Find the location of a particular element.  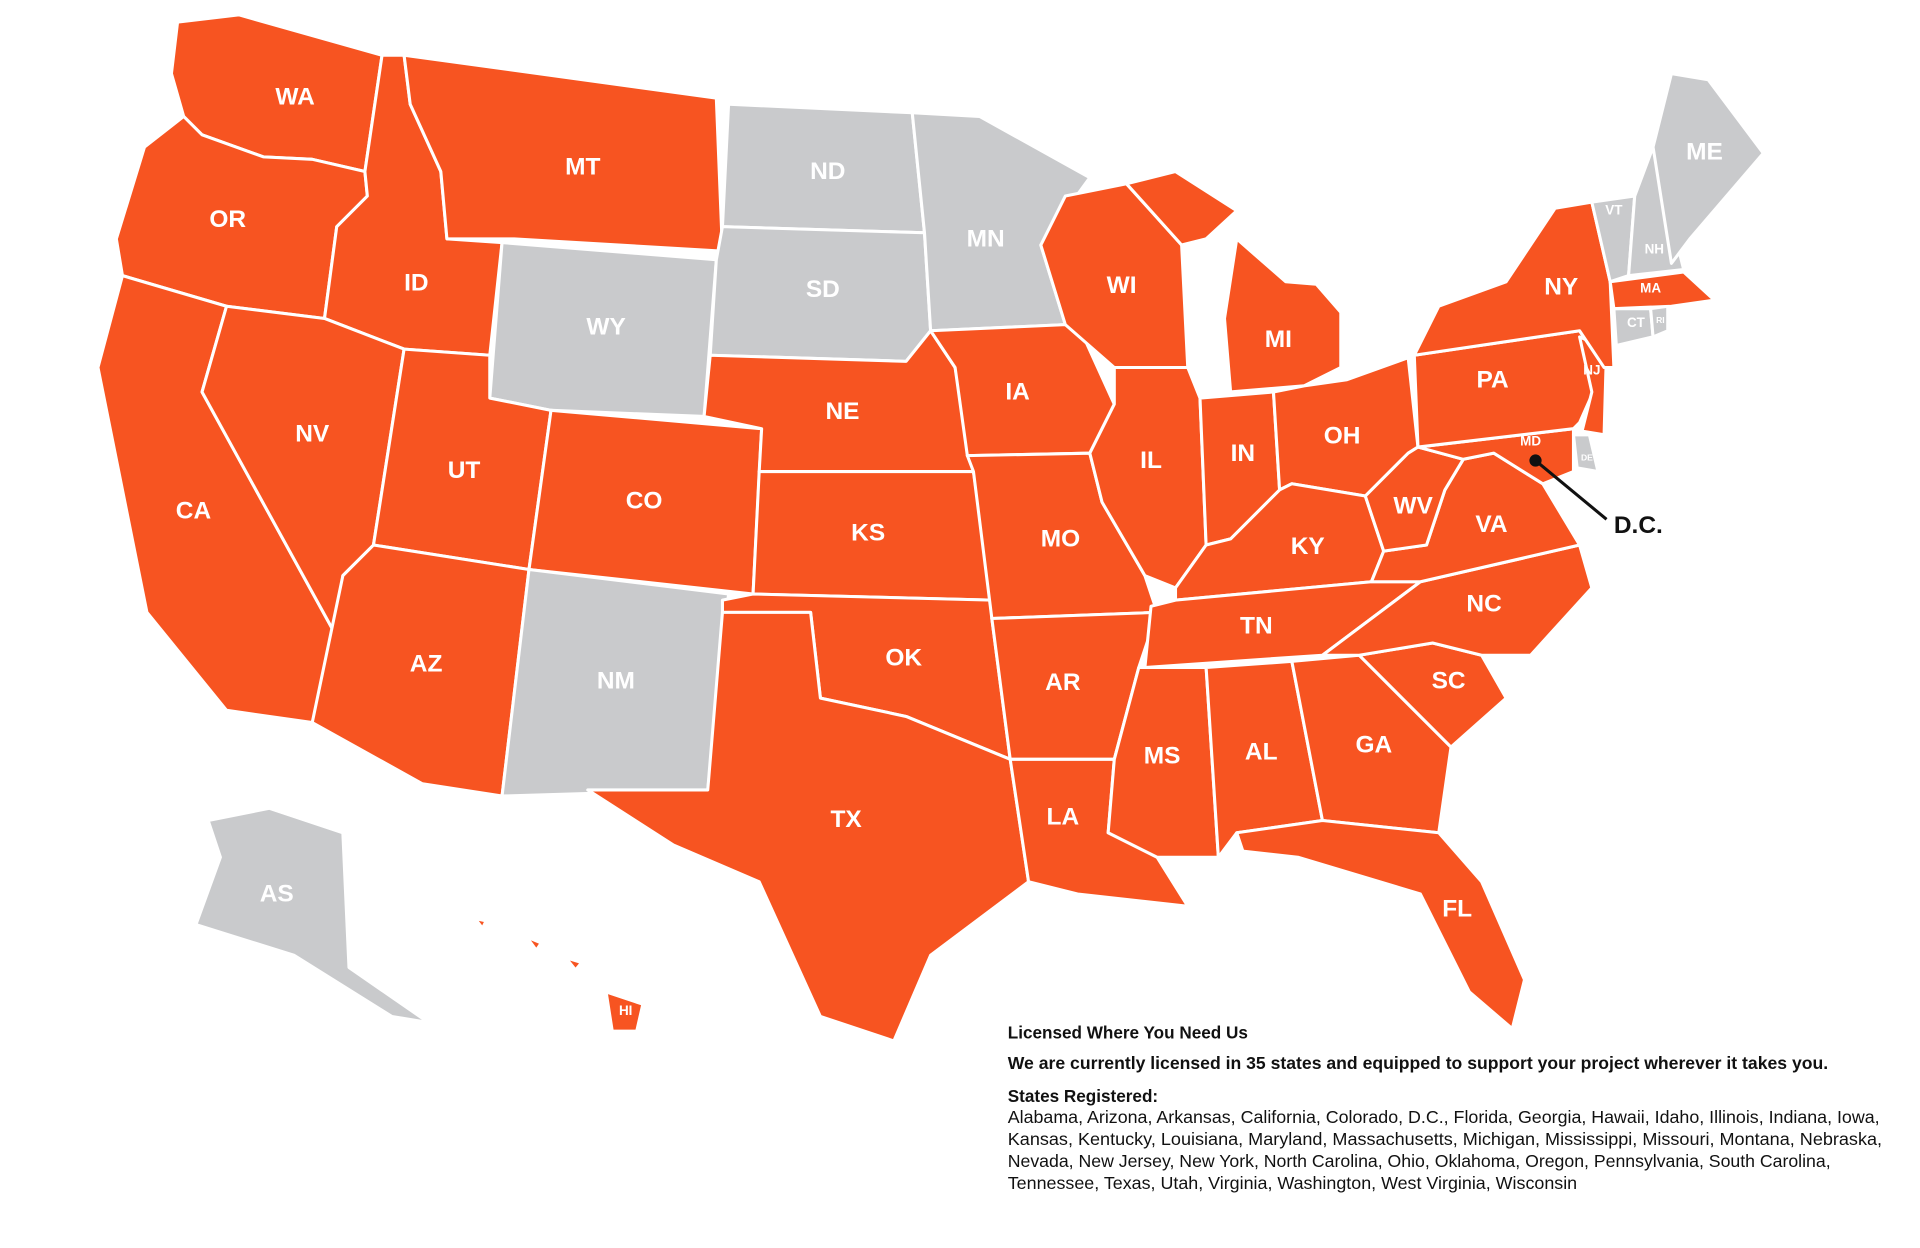

state-label: UT is located at coordinates (464, 470).